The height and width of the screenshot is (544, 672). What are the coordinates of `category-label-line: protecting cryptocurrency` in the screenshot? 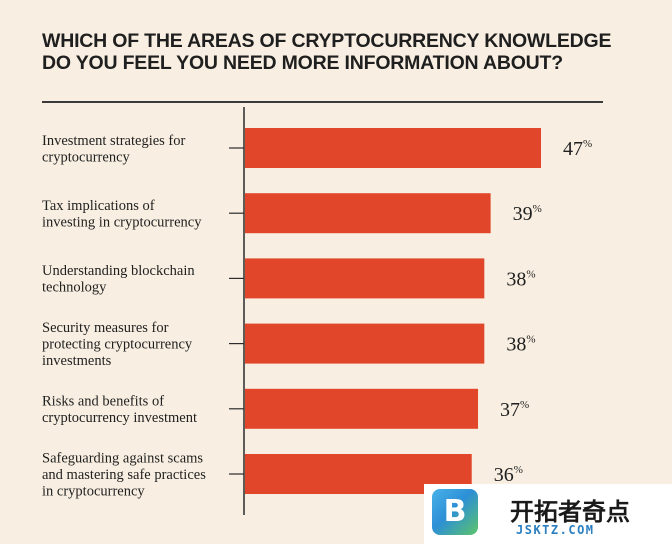 It's located at (117, 345).